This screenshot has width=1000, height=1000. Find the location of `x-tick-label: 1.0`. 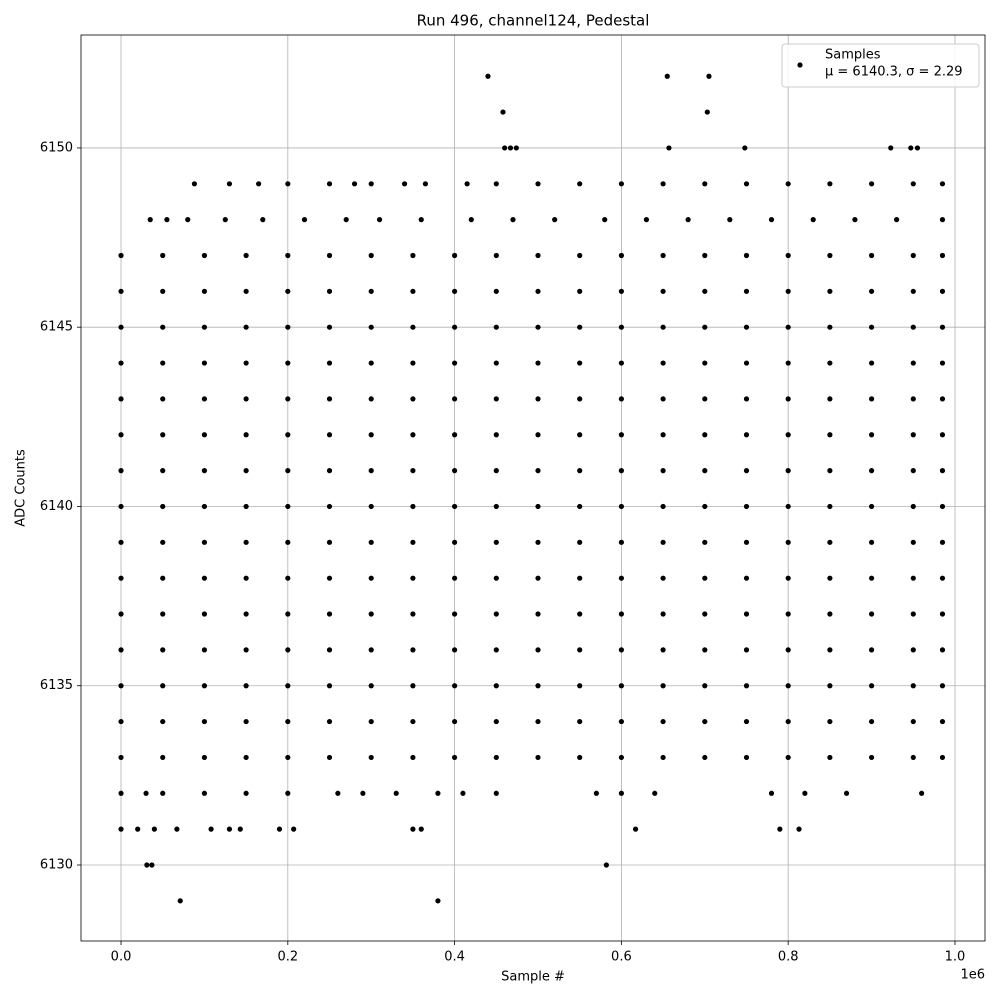

x-tick-label: 1.0 is located at coordinates (955, 957).